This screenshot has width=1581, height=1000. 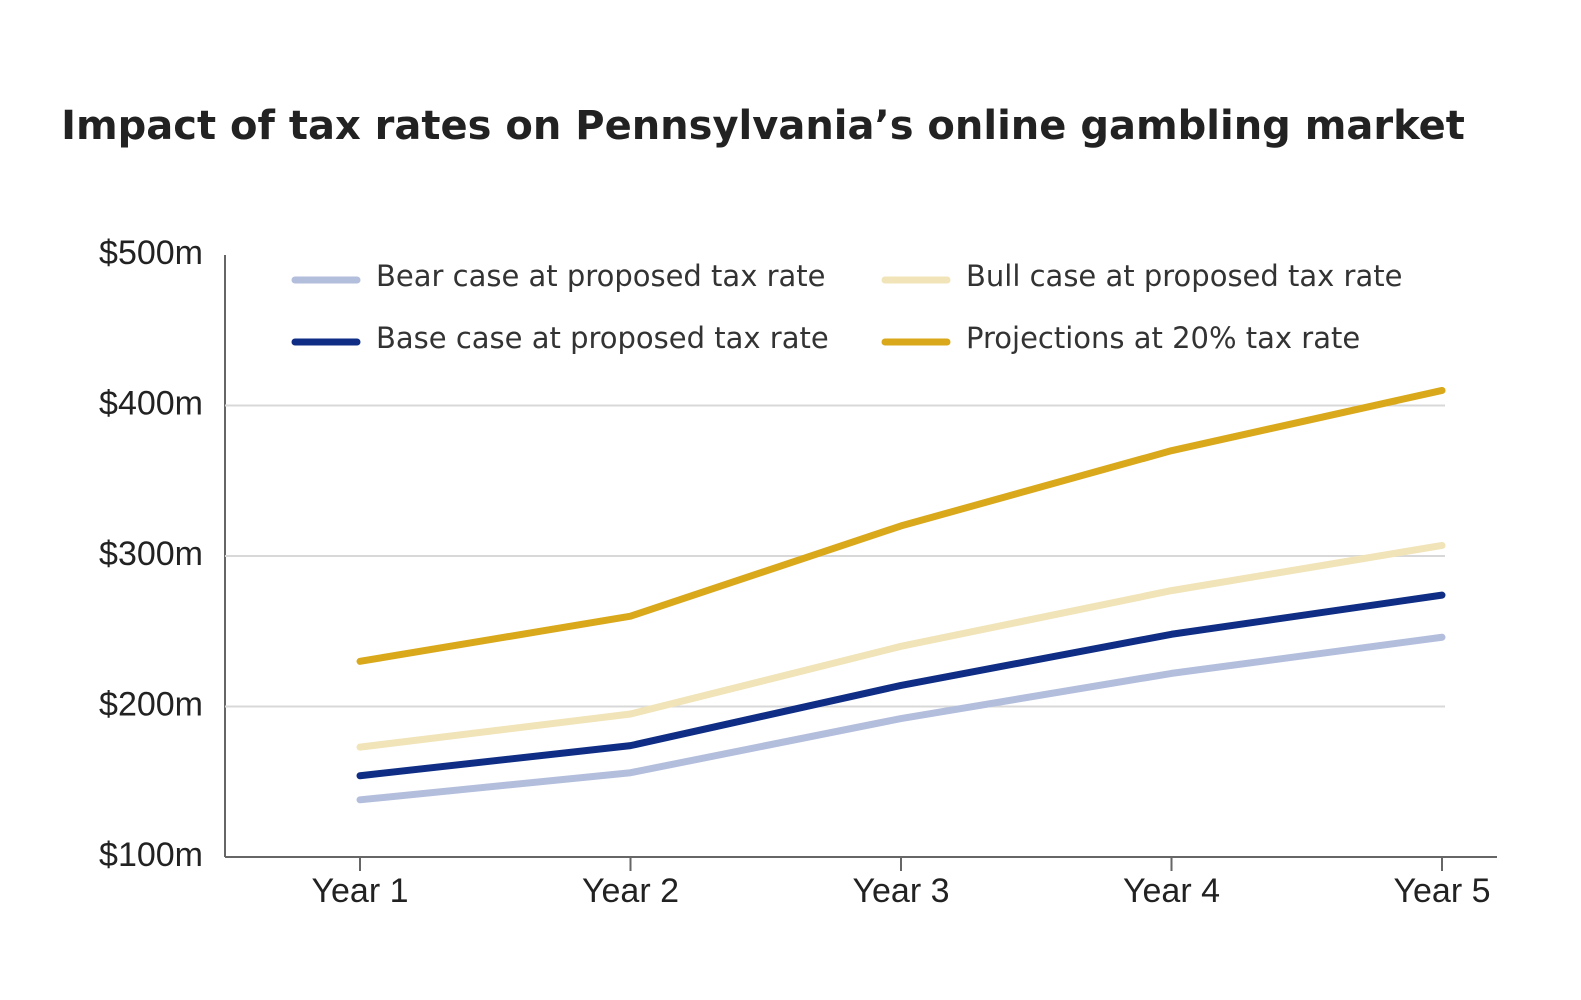 I want to click on y-tick-label: $500m, so click(x=151, y=253).